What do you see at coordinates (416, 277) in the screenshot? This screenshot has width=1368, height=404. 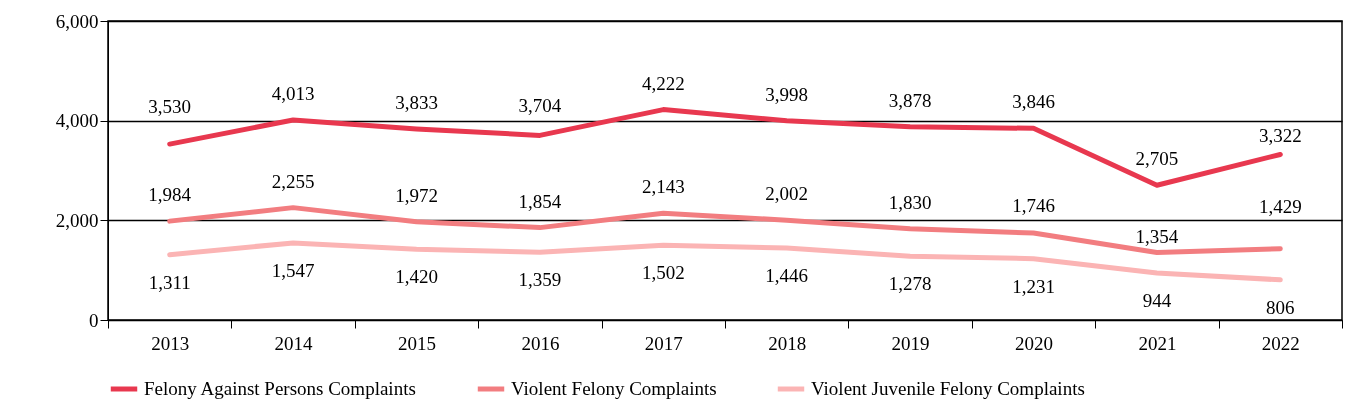 I see `data-label: 1,420` at bounding box center [416, 277].